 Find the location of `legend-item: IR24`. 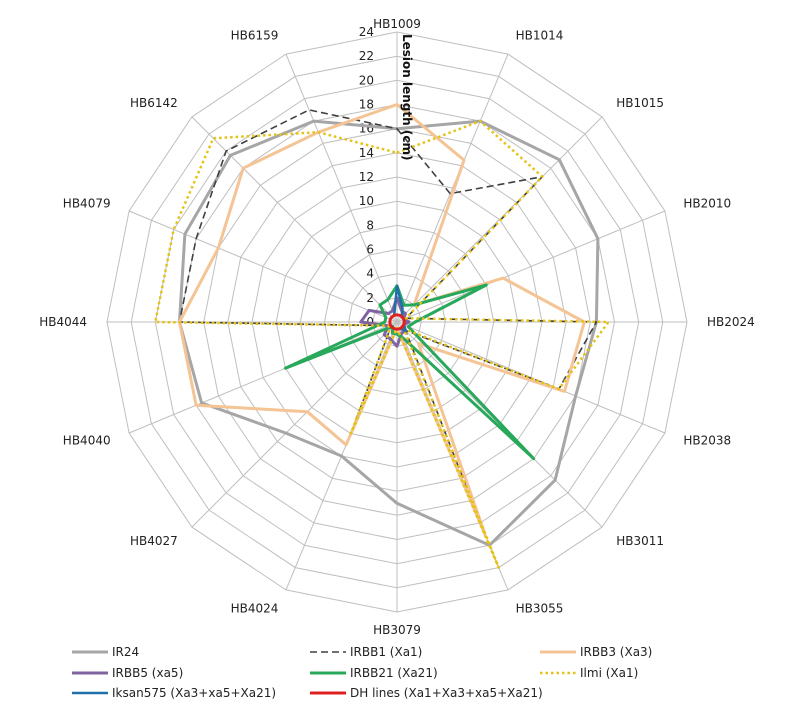

legend-item: IR24 is located at coordinates (105, 652).